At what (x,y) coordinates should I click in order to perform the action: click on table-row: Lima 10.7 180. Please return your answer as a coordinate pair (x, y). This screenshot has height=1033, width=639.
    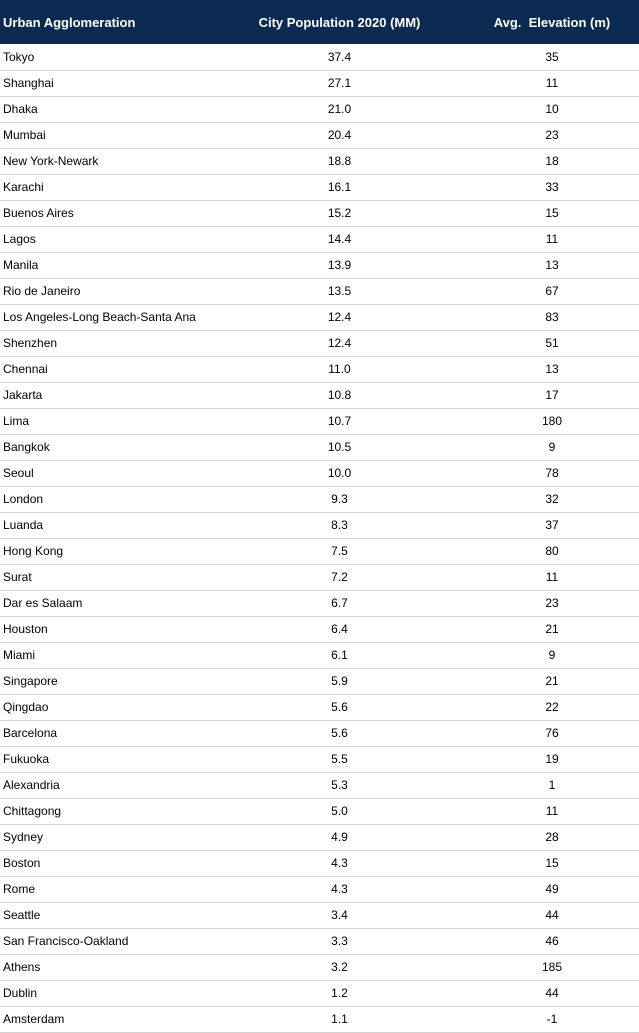
    Looking at the image, I should click on (319, 421).